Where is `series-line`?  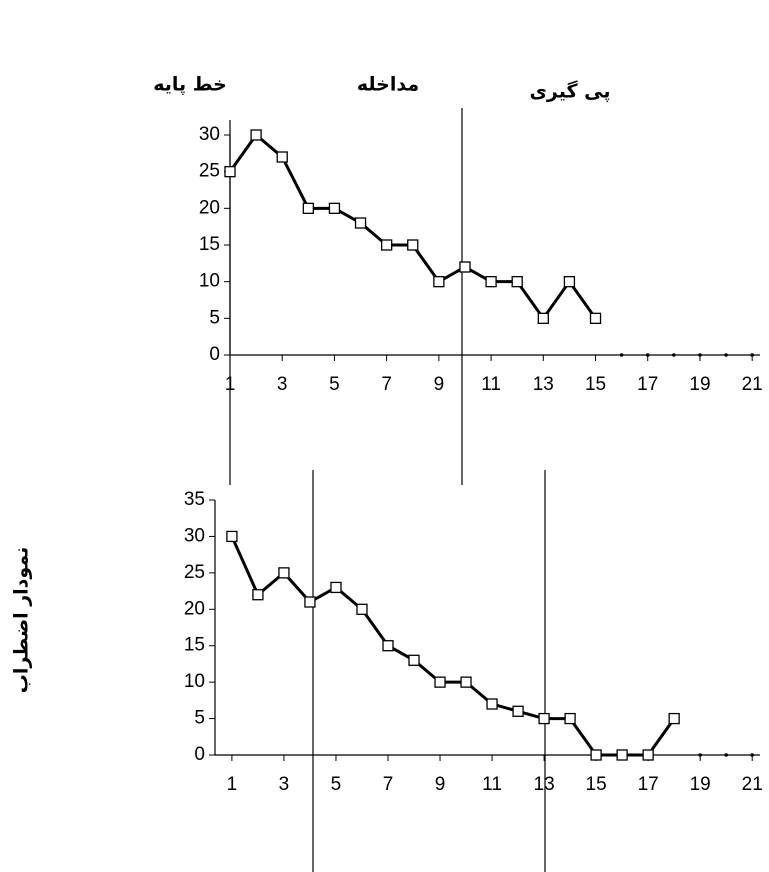 series-line is located at coordinates (453, 646).